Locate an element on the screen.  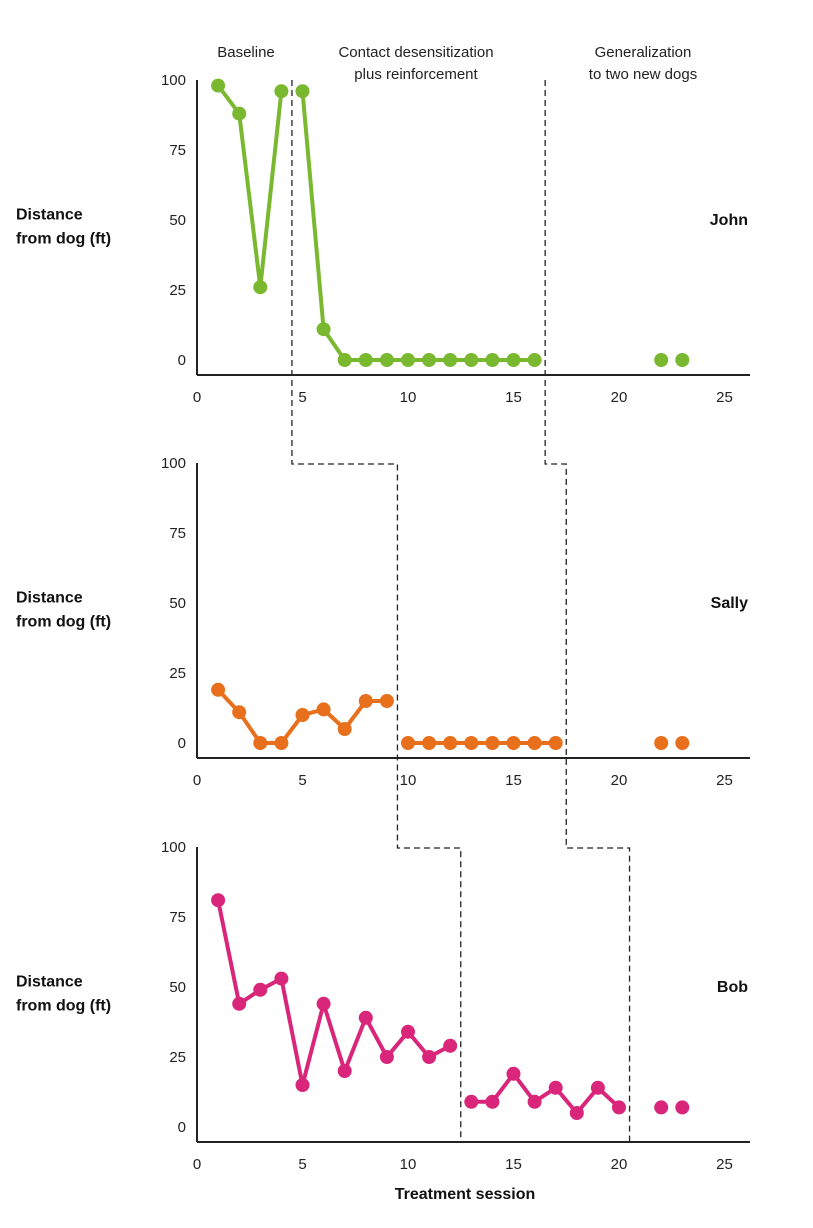
participant-label: John is located at coordinates (729, 220).